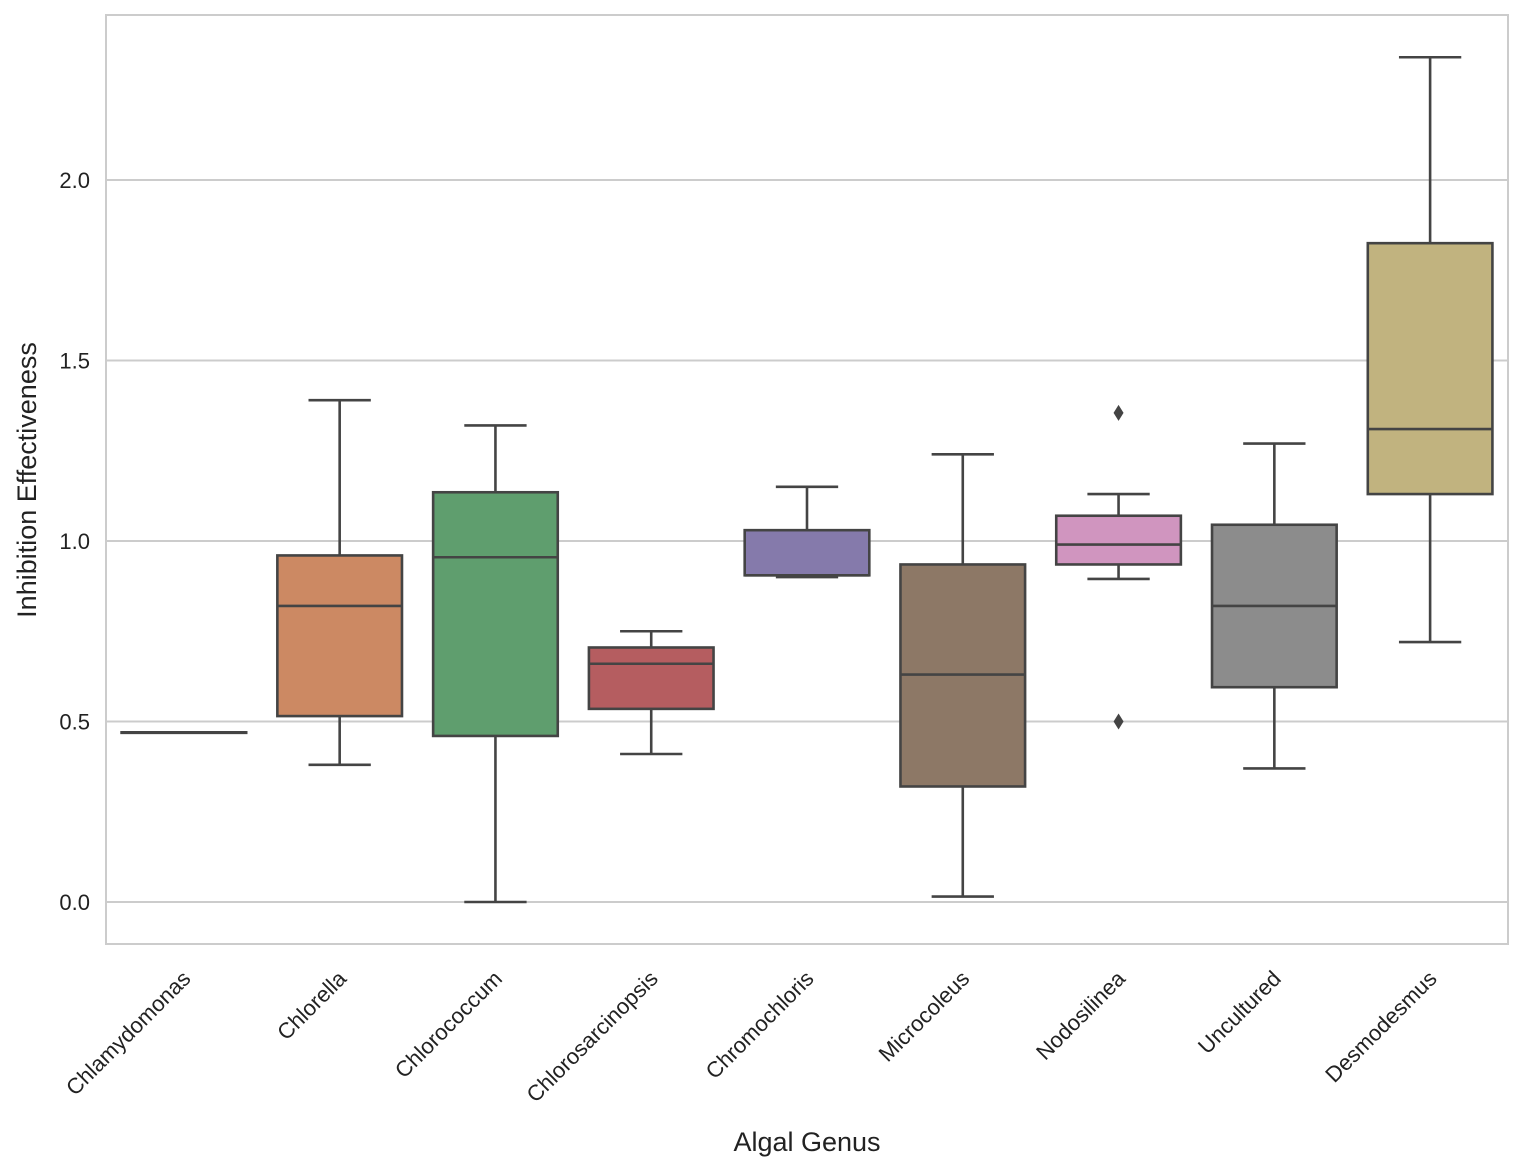  Describe the element at coordinates (74, 180) in the screenshot. I see `y-tick-label: 2.0` at that location.